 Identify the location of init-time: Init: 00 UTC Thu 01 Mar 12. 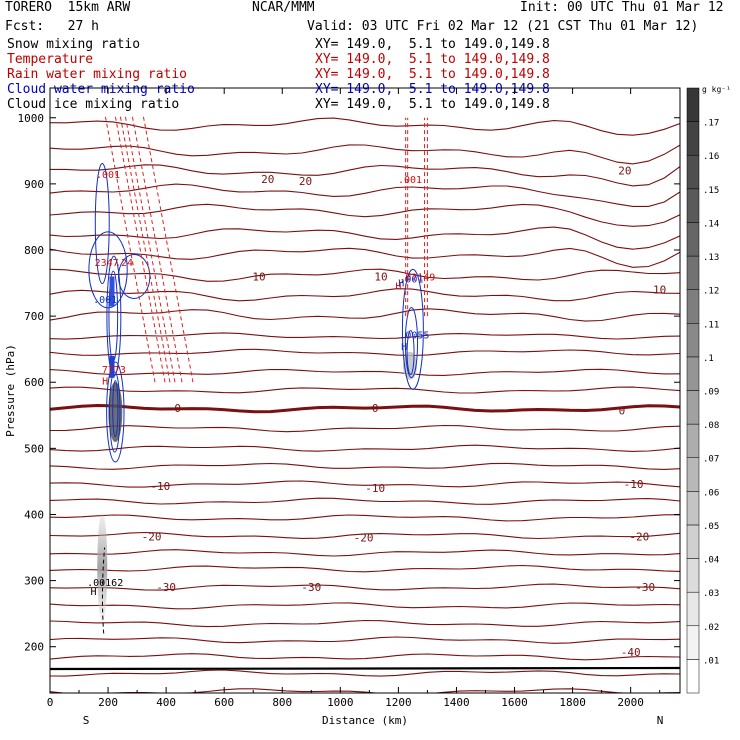
(622, 7).